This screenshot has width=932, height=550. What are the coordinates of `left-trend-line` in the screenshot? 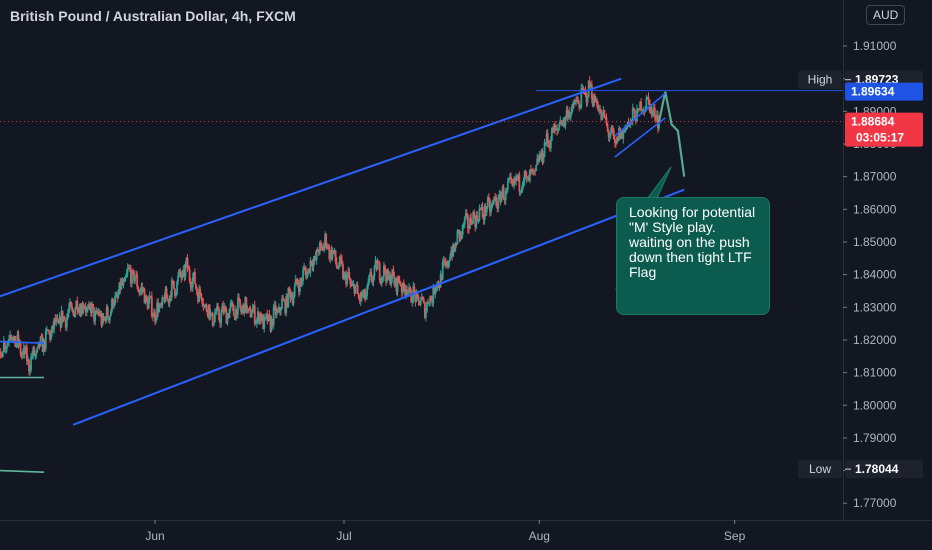 It's located at (22, 342).